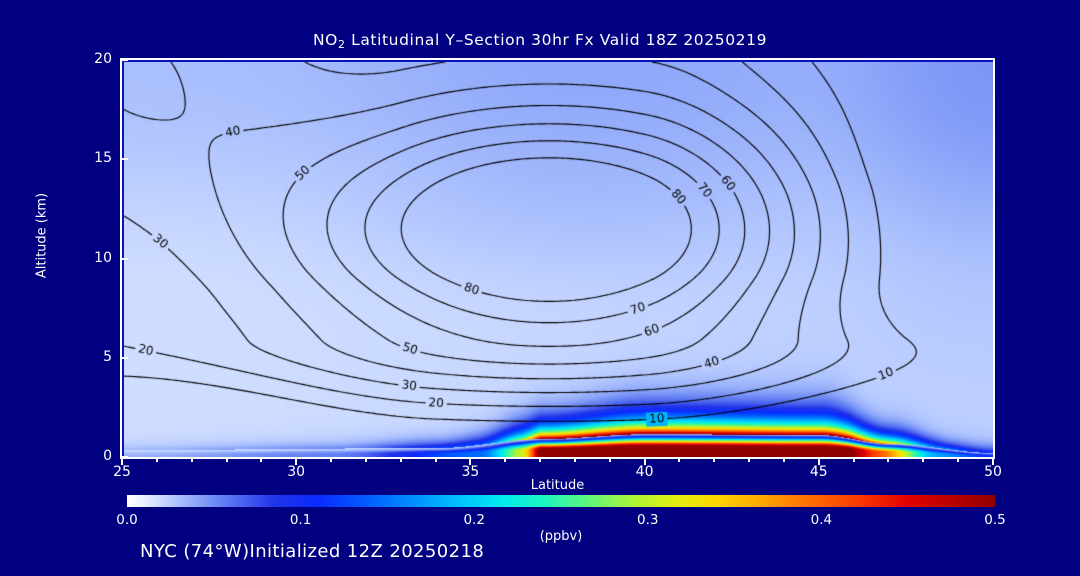 Image resolution: width=1080 pixels, height=576 pixels. Describe the element at coordinates (103, 257) in the screenshot. I see `y-tick-label: 10` at that location.